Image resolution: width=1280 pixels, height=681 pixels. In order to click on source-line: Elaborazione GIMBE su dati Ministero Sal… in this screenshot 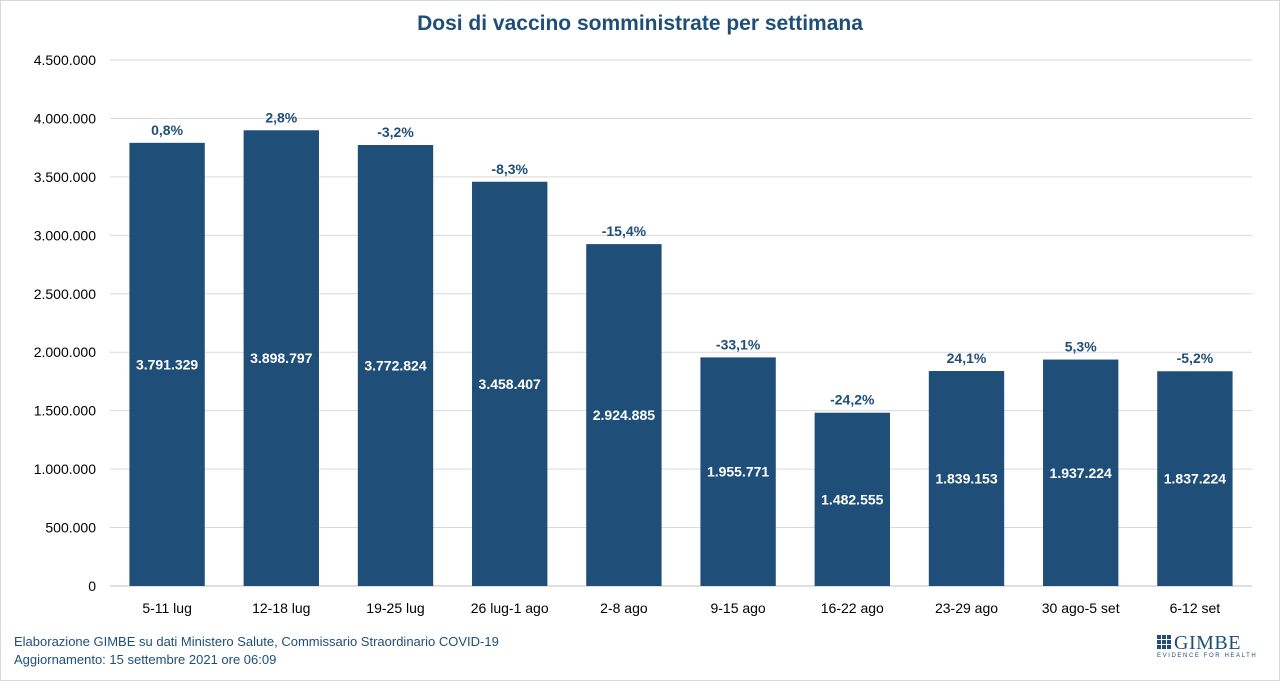, I will do `click(256, 641)`.